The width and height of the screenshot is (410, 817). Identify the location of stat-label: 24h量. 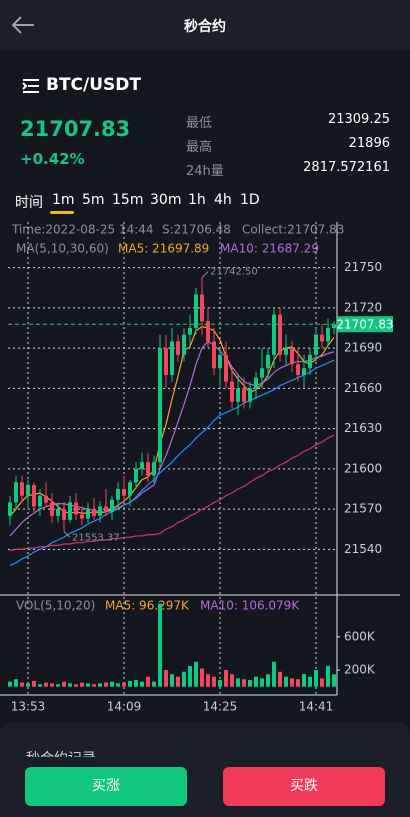
(205, 171).